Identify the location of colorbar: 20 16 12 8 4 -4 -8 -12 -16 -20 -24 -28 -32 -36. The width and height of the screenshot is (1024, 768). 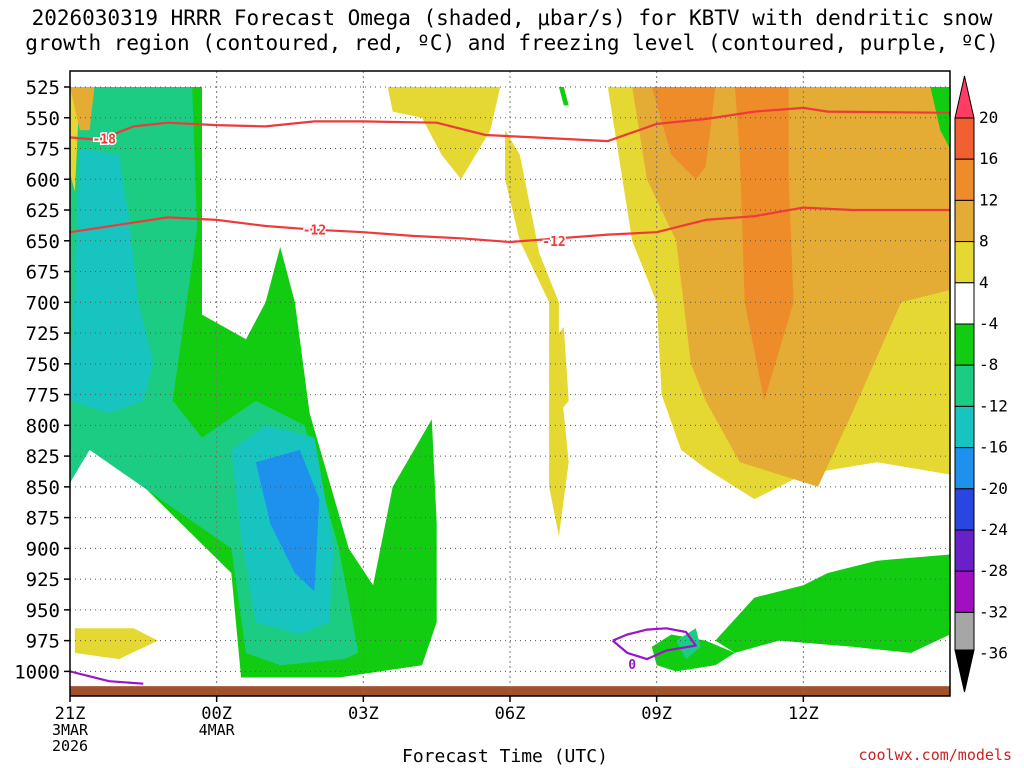
(981, 384).